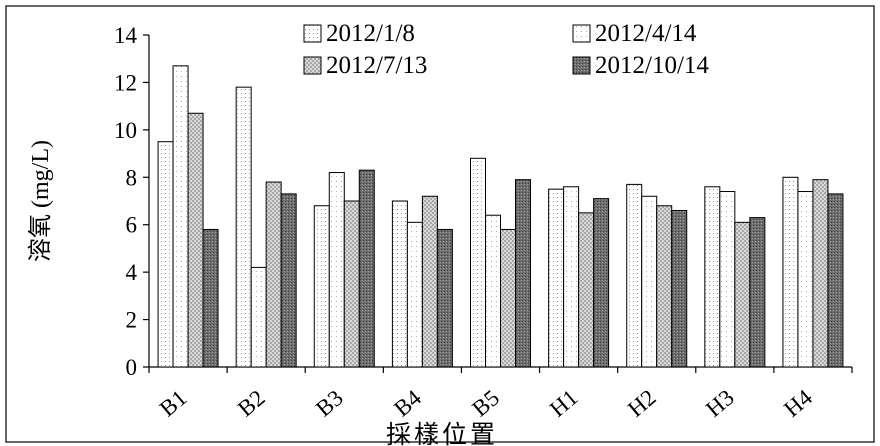 This screenshot has width=880, height=446. I want to click on x-tick-label: B5, so click(485, 403).